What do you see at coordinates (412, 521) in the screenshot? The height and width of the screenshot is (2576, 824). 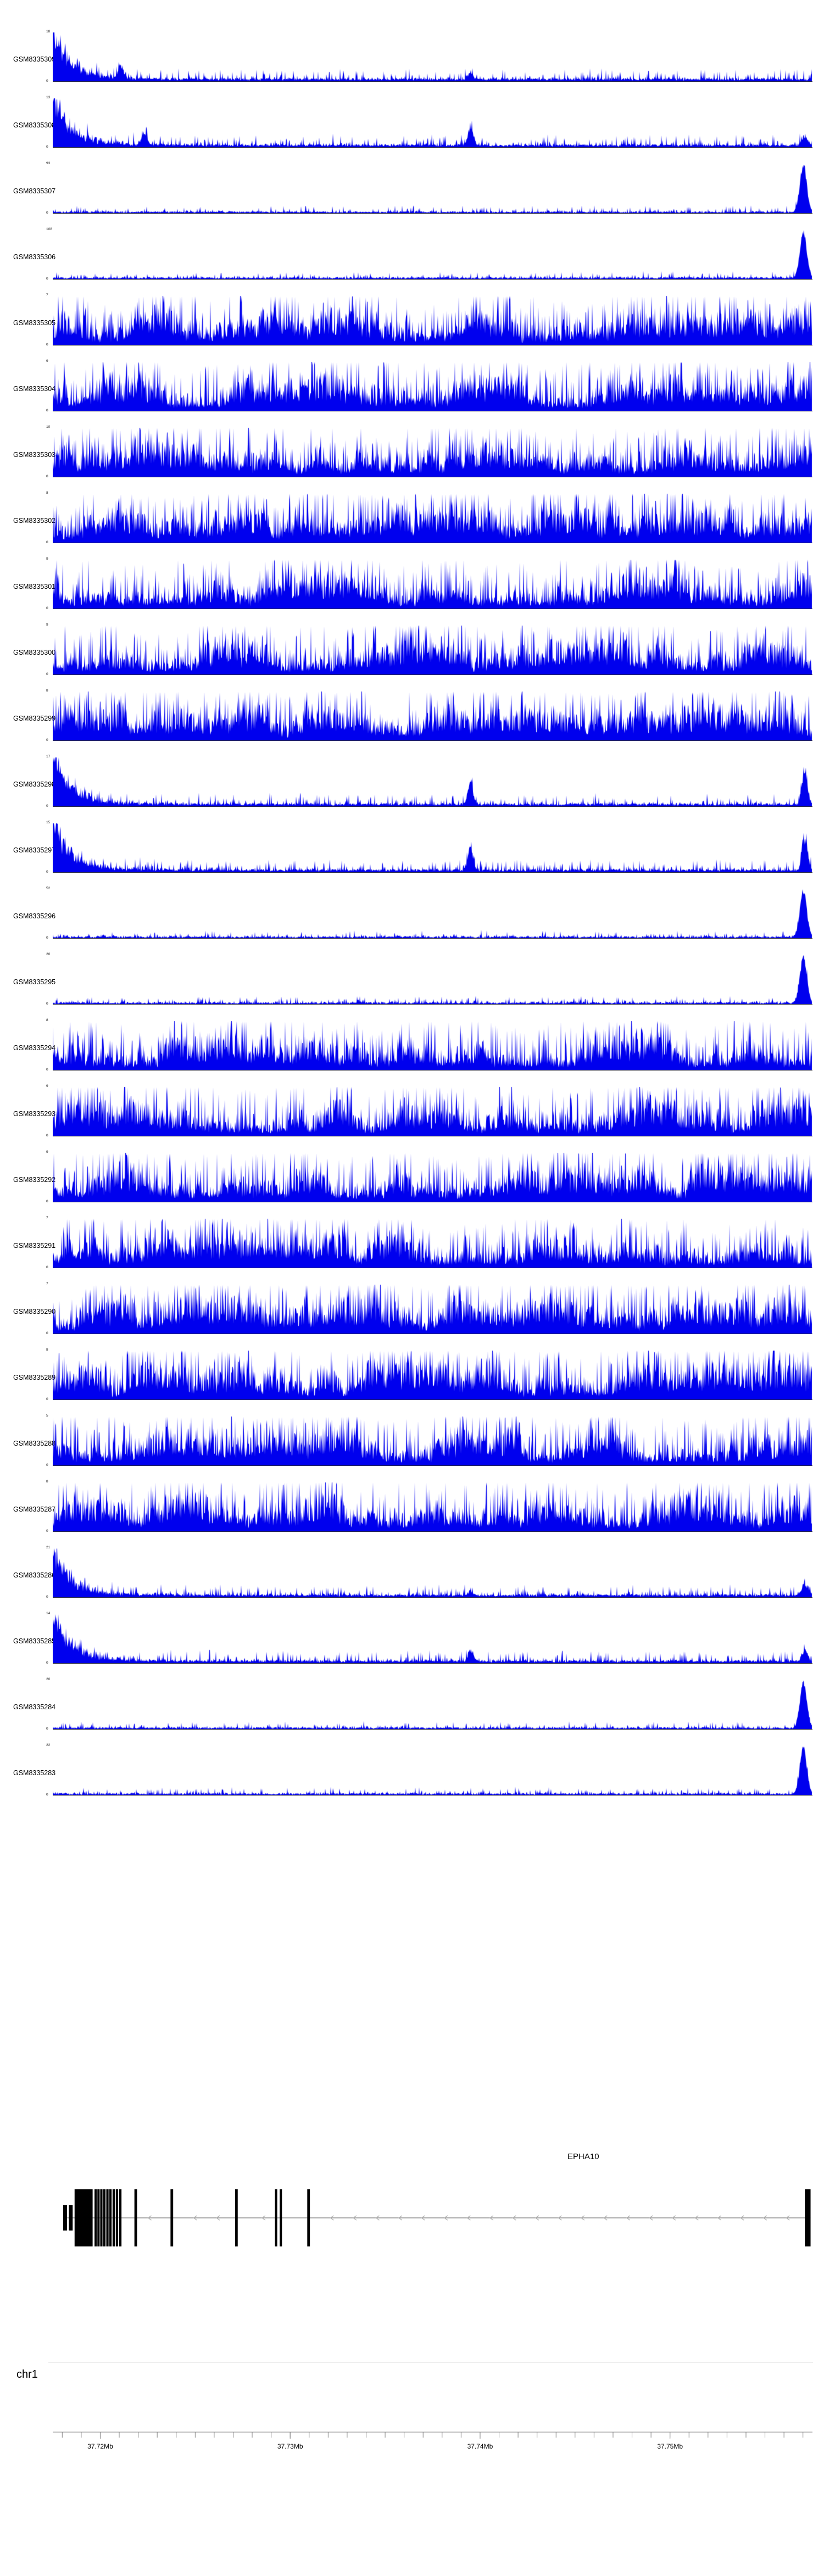 I see `coverage-track-row: GSM8335302 8 0` at bounding box center [412, 521].